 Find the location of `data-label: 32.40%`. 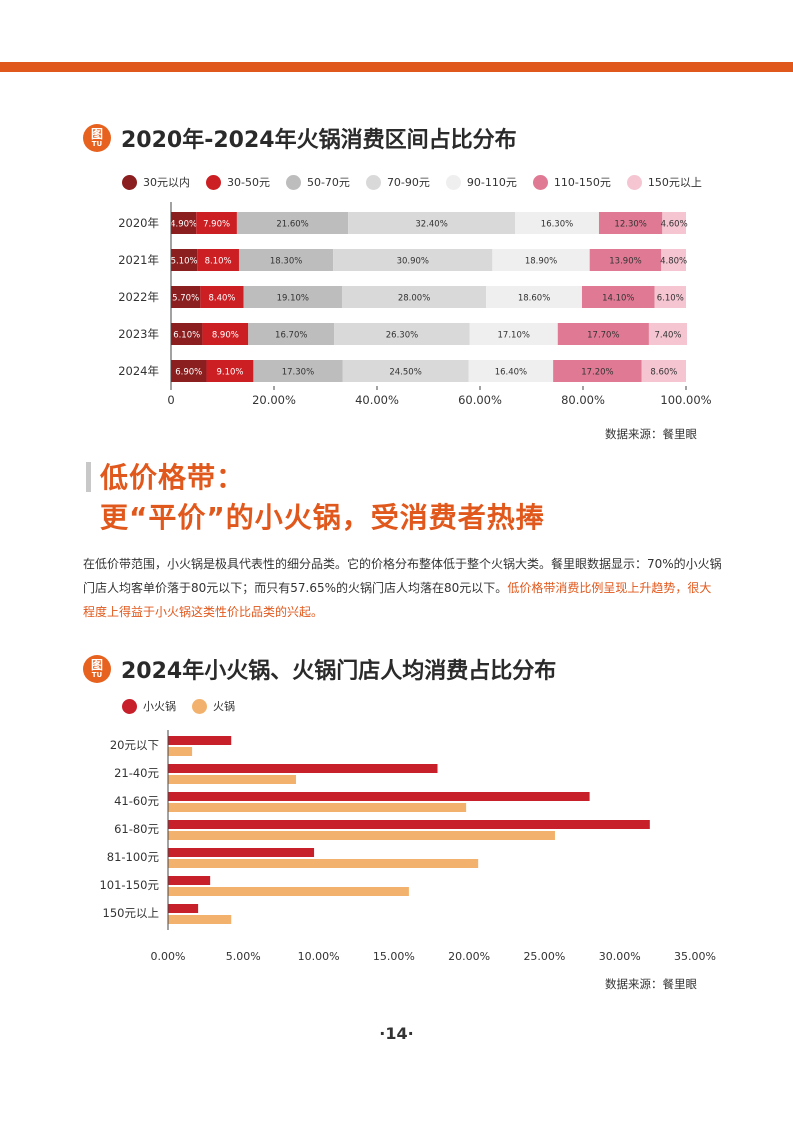

data-label: 32.40% is located at coordinates (431, 225).